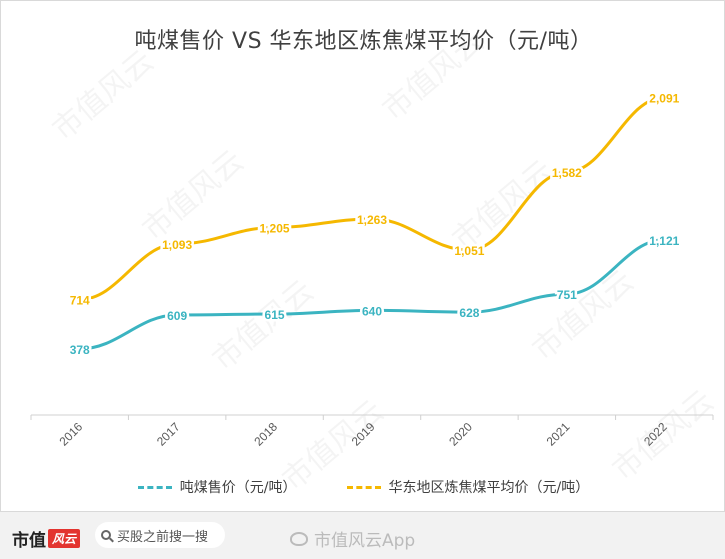  Describe the element at coordinates (64, 538) in the screenshot. I see `brand-badge: 风云` at that location.